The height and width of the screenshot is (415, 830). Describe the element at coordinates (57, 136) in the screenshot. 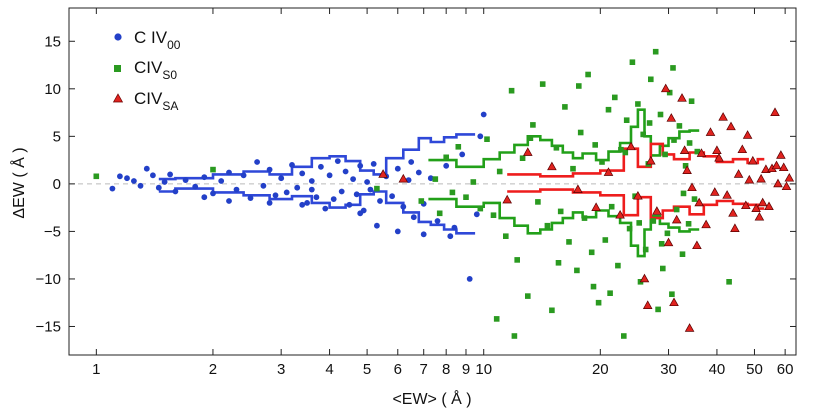

I see `y-tick-label: 5` at that location.